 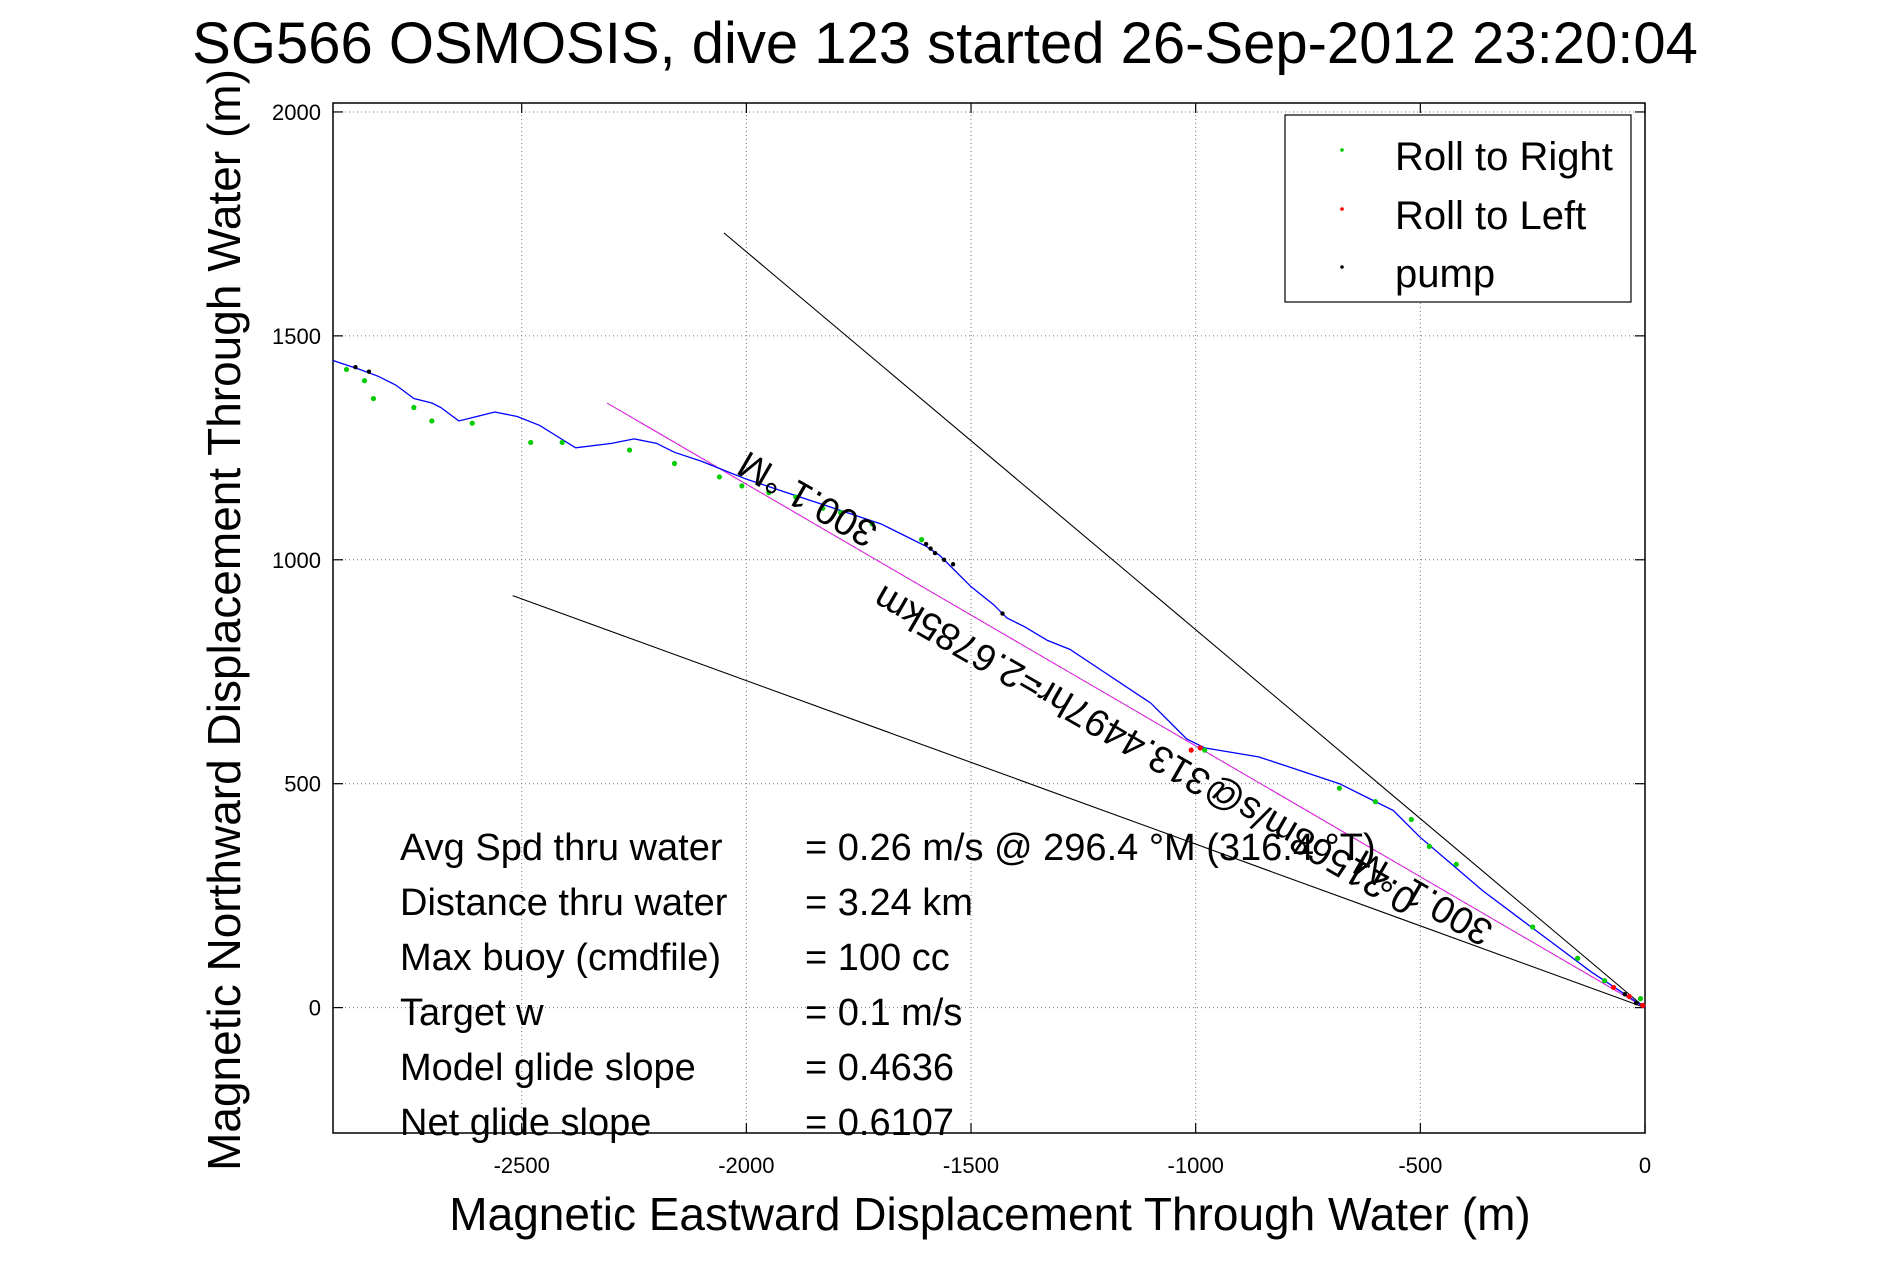 I want to click on x-tick-label: -1000, so click(x=1196, y=1165).